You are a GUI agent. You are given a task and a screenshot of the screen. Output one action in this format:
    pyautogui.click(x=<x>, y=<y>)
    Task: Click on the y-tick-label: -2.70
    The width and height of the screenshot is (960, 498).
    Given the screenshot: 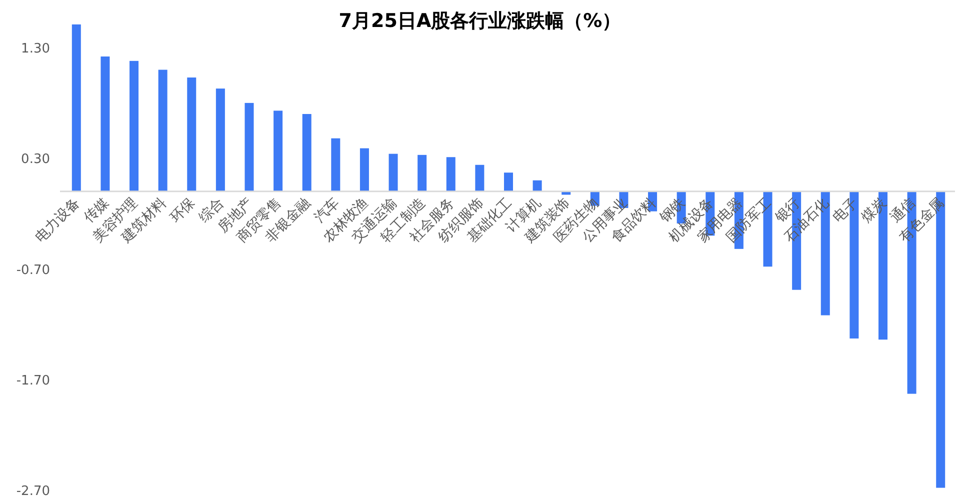 What is the action you would take?
    pyautogui.click(x=33, y=491)
    